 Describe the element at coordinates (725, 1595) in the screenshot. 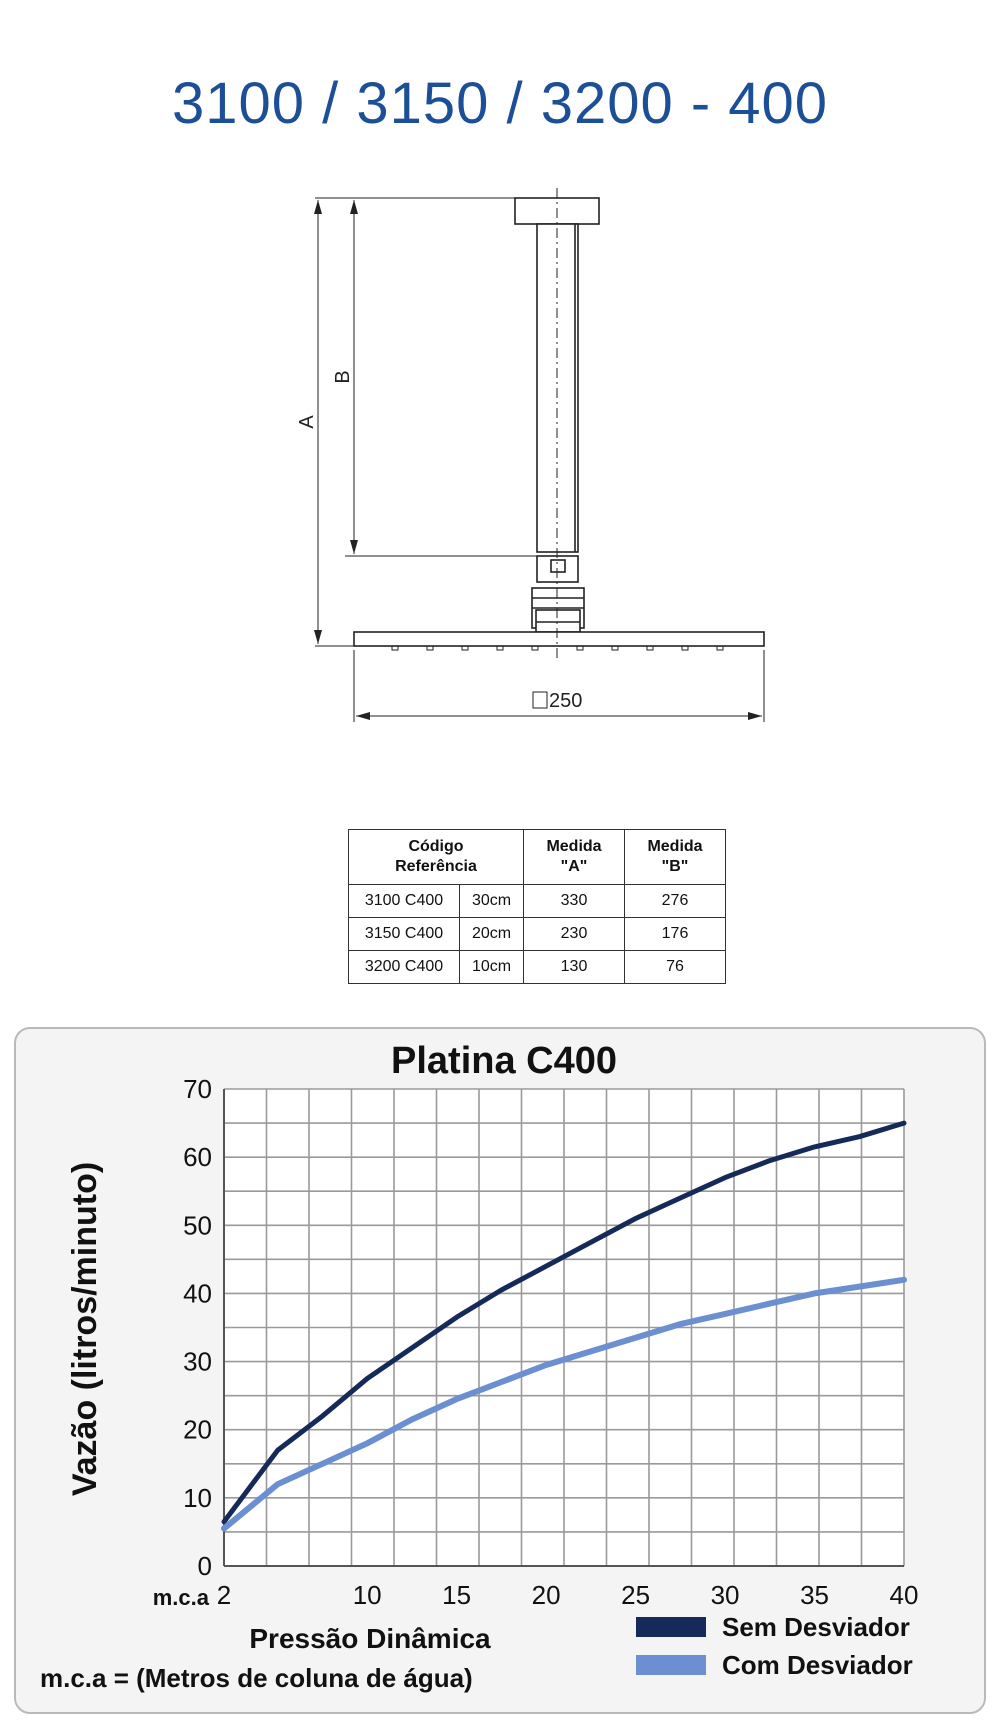

I see `x-tick-label: 30` at that location.